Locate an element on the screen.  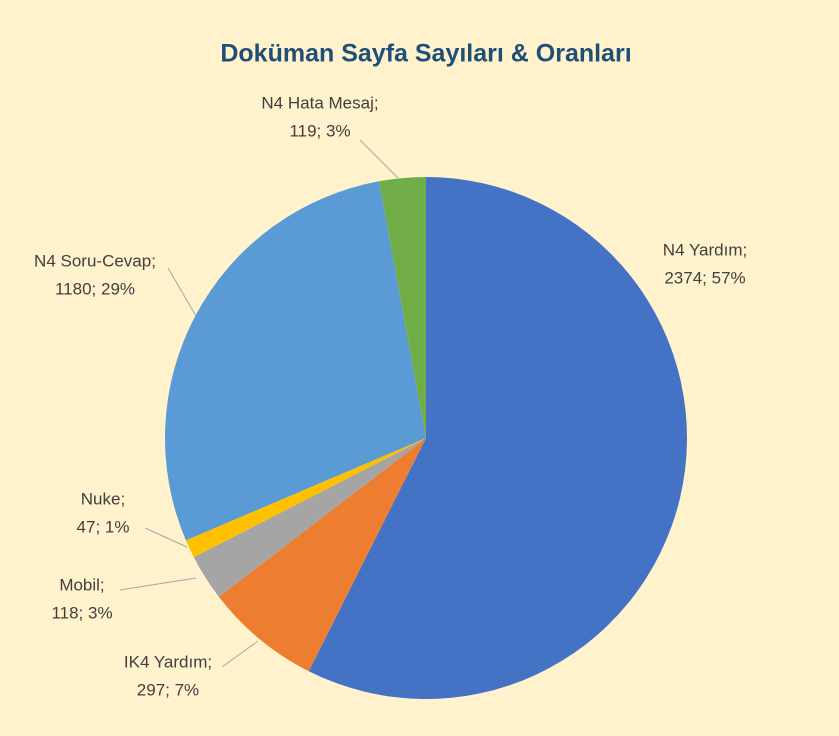
slice-label: Mobil; is located at coordinates (81, 584).